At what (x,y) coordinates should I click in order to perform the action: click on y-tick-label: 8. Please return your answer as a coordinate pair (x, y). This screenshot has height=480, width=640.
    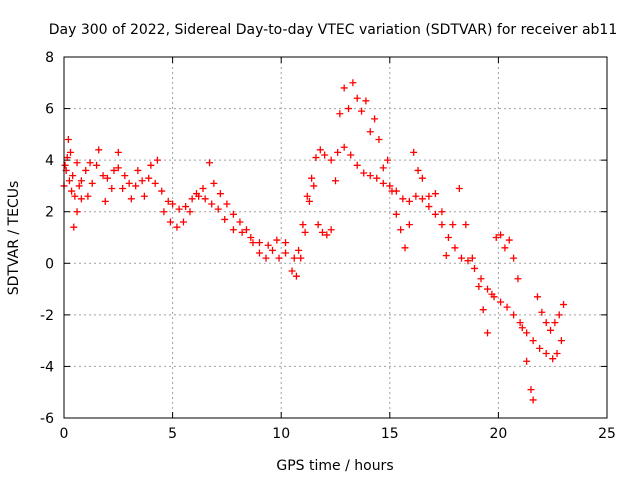
    Looking at the image, I should click on (49, 58).